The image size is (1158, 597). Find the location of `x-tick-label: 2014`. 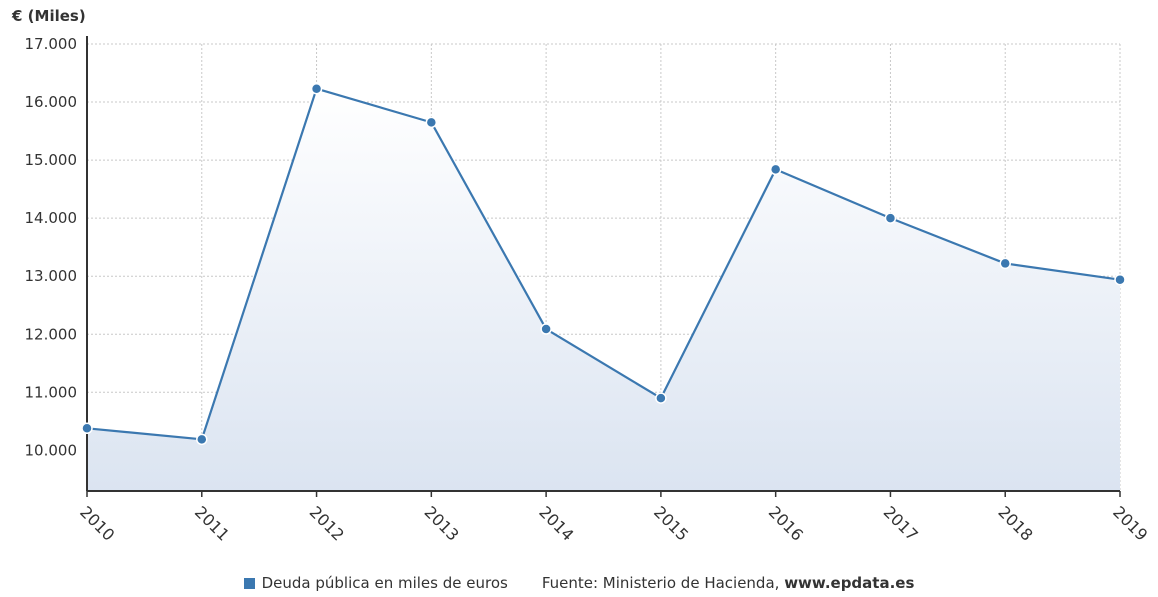

x-tick-label: 2014 is located at coordinates (556, 523).